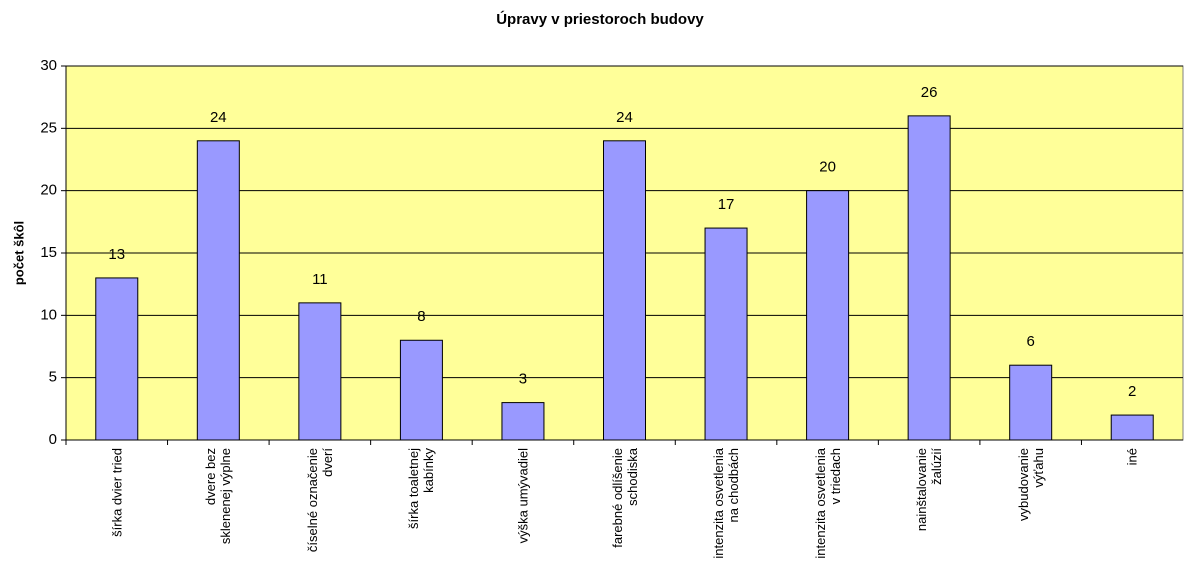  What do you see at coordinates (1132, 391) in the screenshot?
I see `data-label: 2` at bounding box center [1132, 391].